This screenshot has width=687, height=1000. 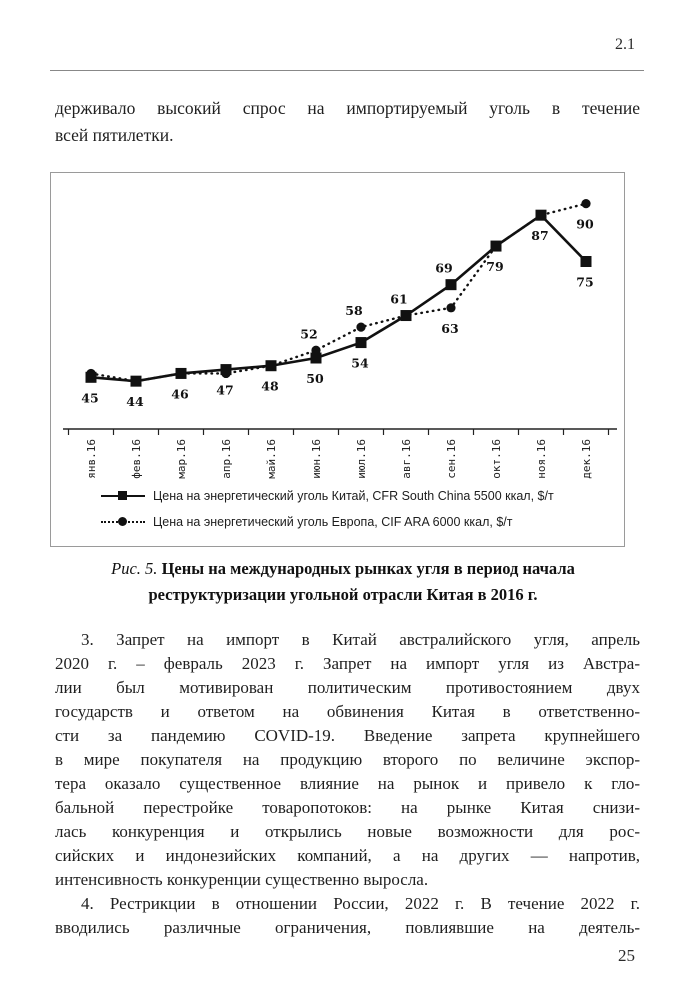 I want to click on x-tick-label: май.16, so click(x=271, y=459).